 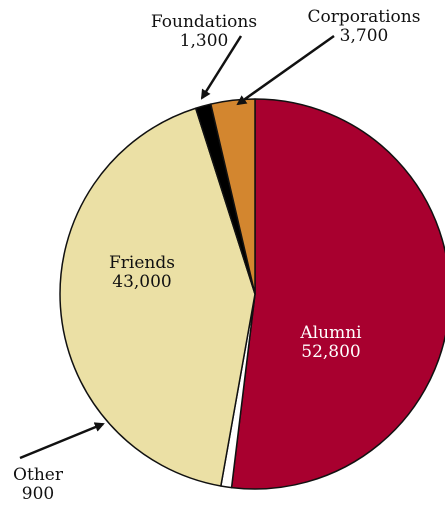 What do you see at coordinates (330, 333) in the screenshot?
I see `slice-label-alumni: Alumni` at bounding box center [330, 333].